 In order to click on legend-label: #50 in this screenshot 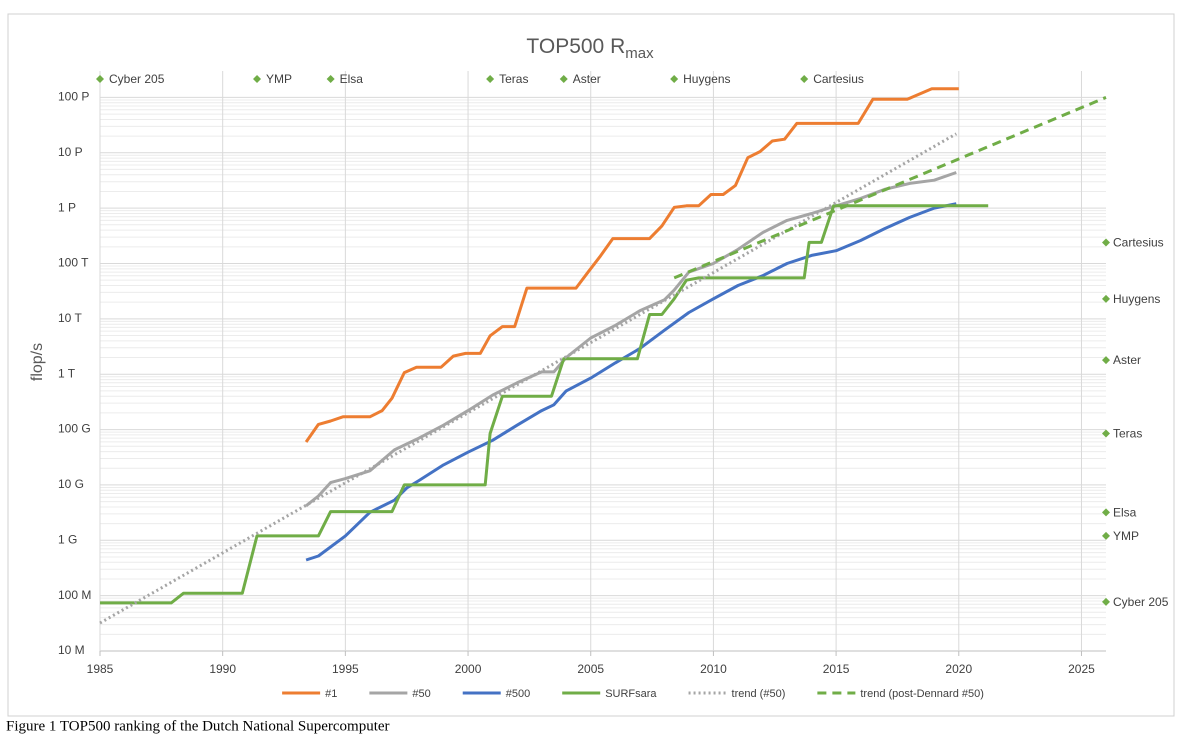, I will do `click(421, 694)`.